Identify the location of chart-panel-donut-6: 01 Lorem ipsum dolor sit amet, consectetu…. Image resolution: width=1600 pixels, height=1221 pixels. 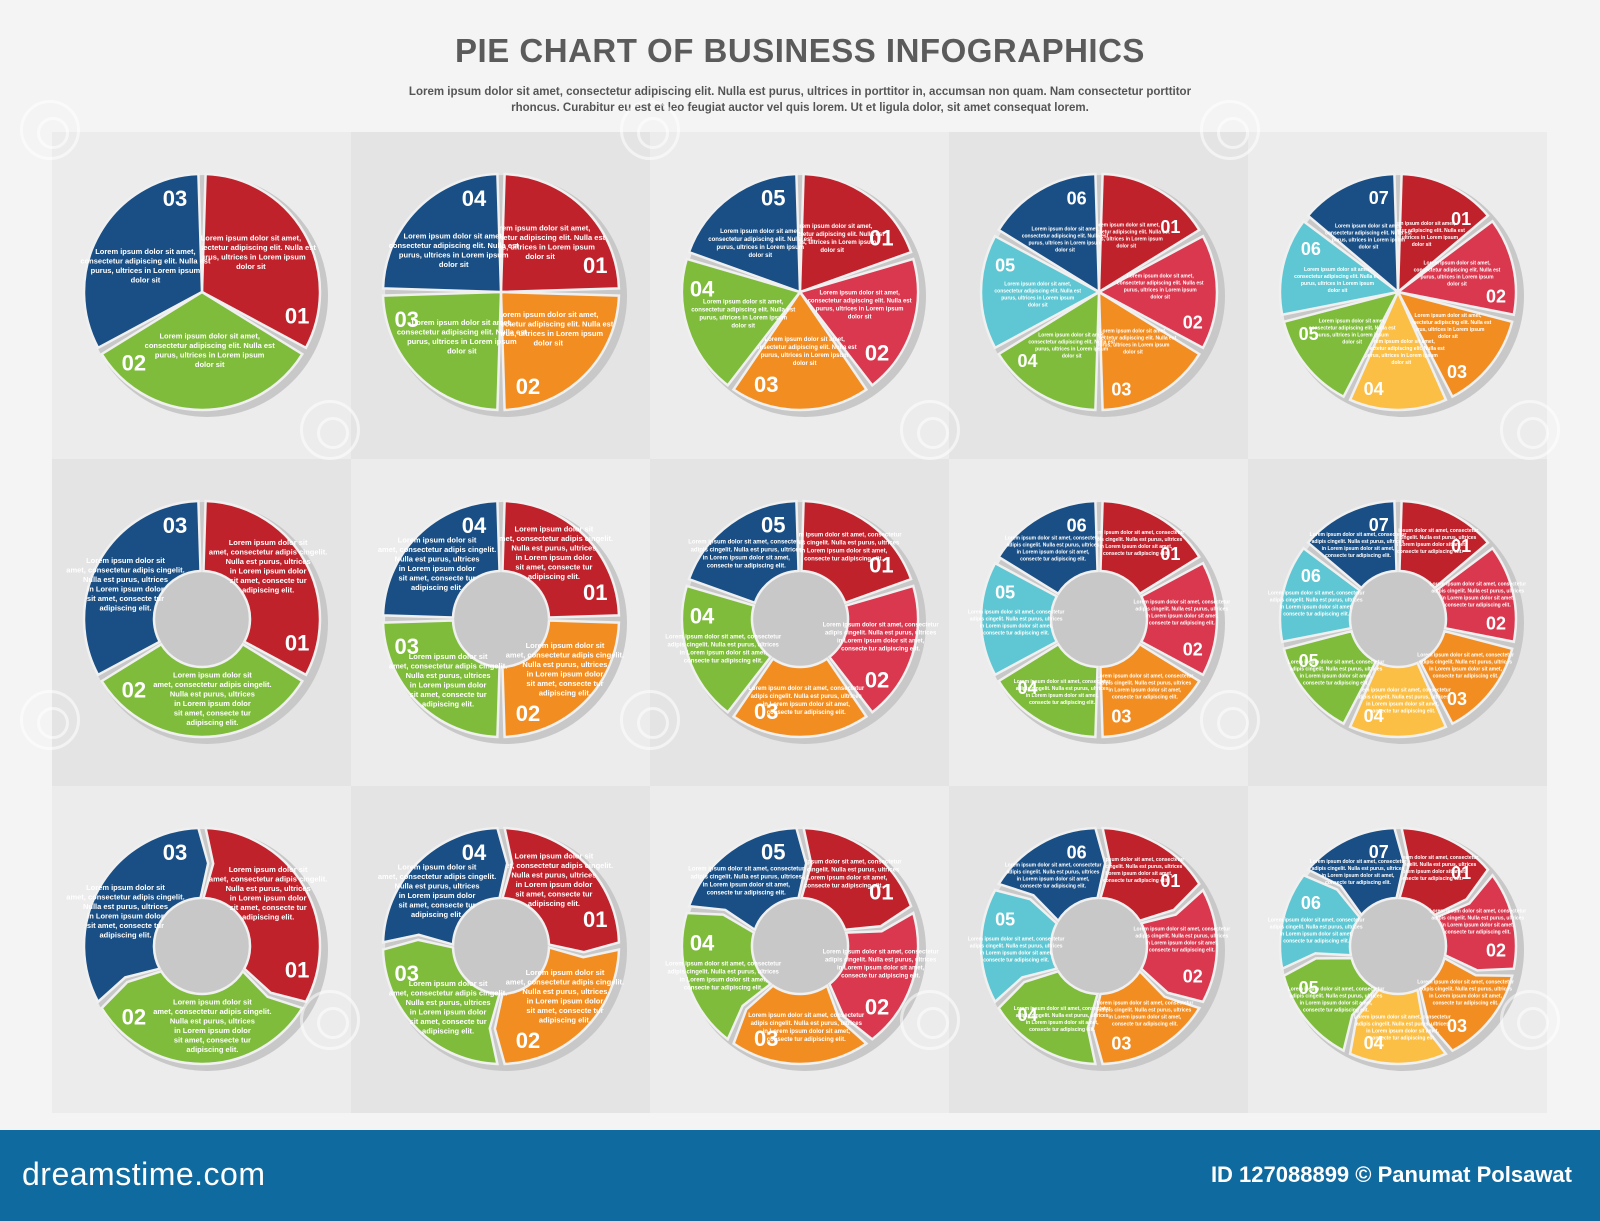
(1098, 622).